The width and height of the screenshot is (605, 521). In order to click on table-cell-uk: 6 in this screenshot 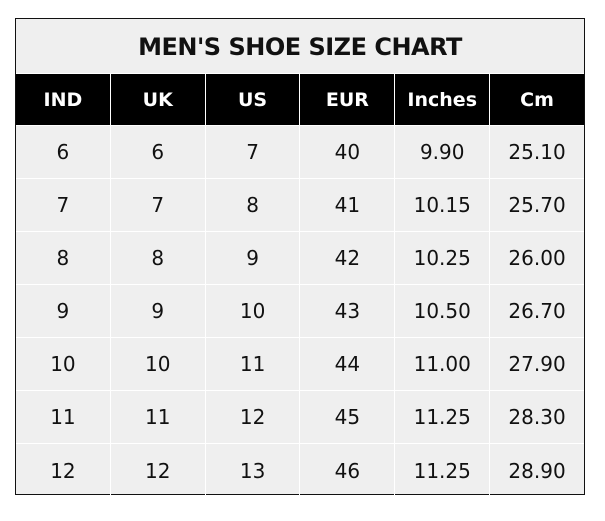, I will do `click(158, 152)`.